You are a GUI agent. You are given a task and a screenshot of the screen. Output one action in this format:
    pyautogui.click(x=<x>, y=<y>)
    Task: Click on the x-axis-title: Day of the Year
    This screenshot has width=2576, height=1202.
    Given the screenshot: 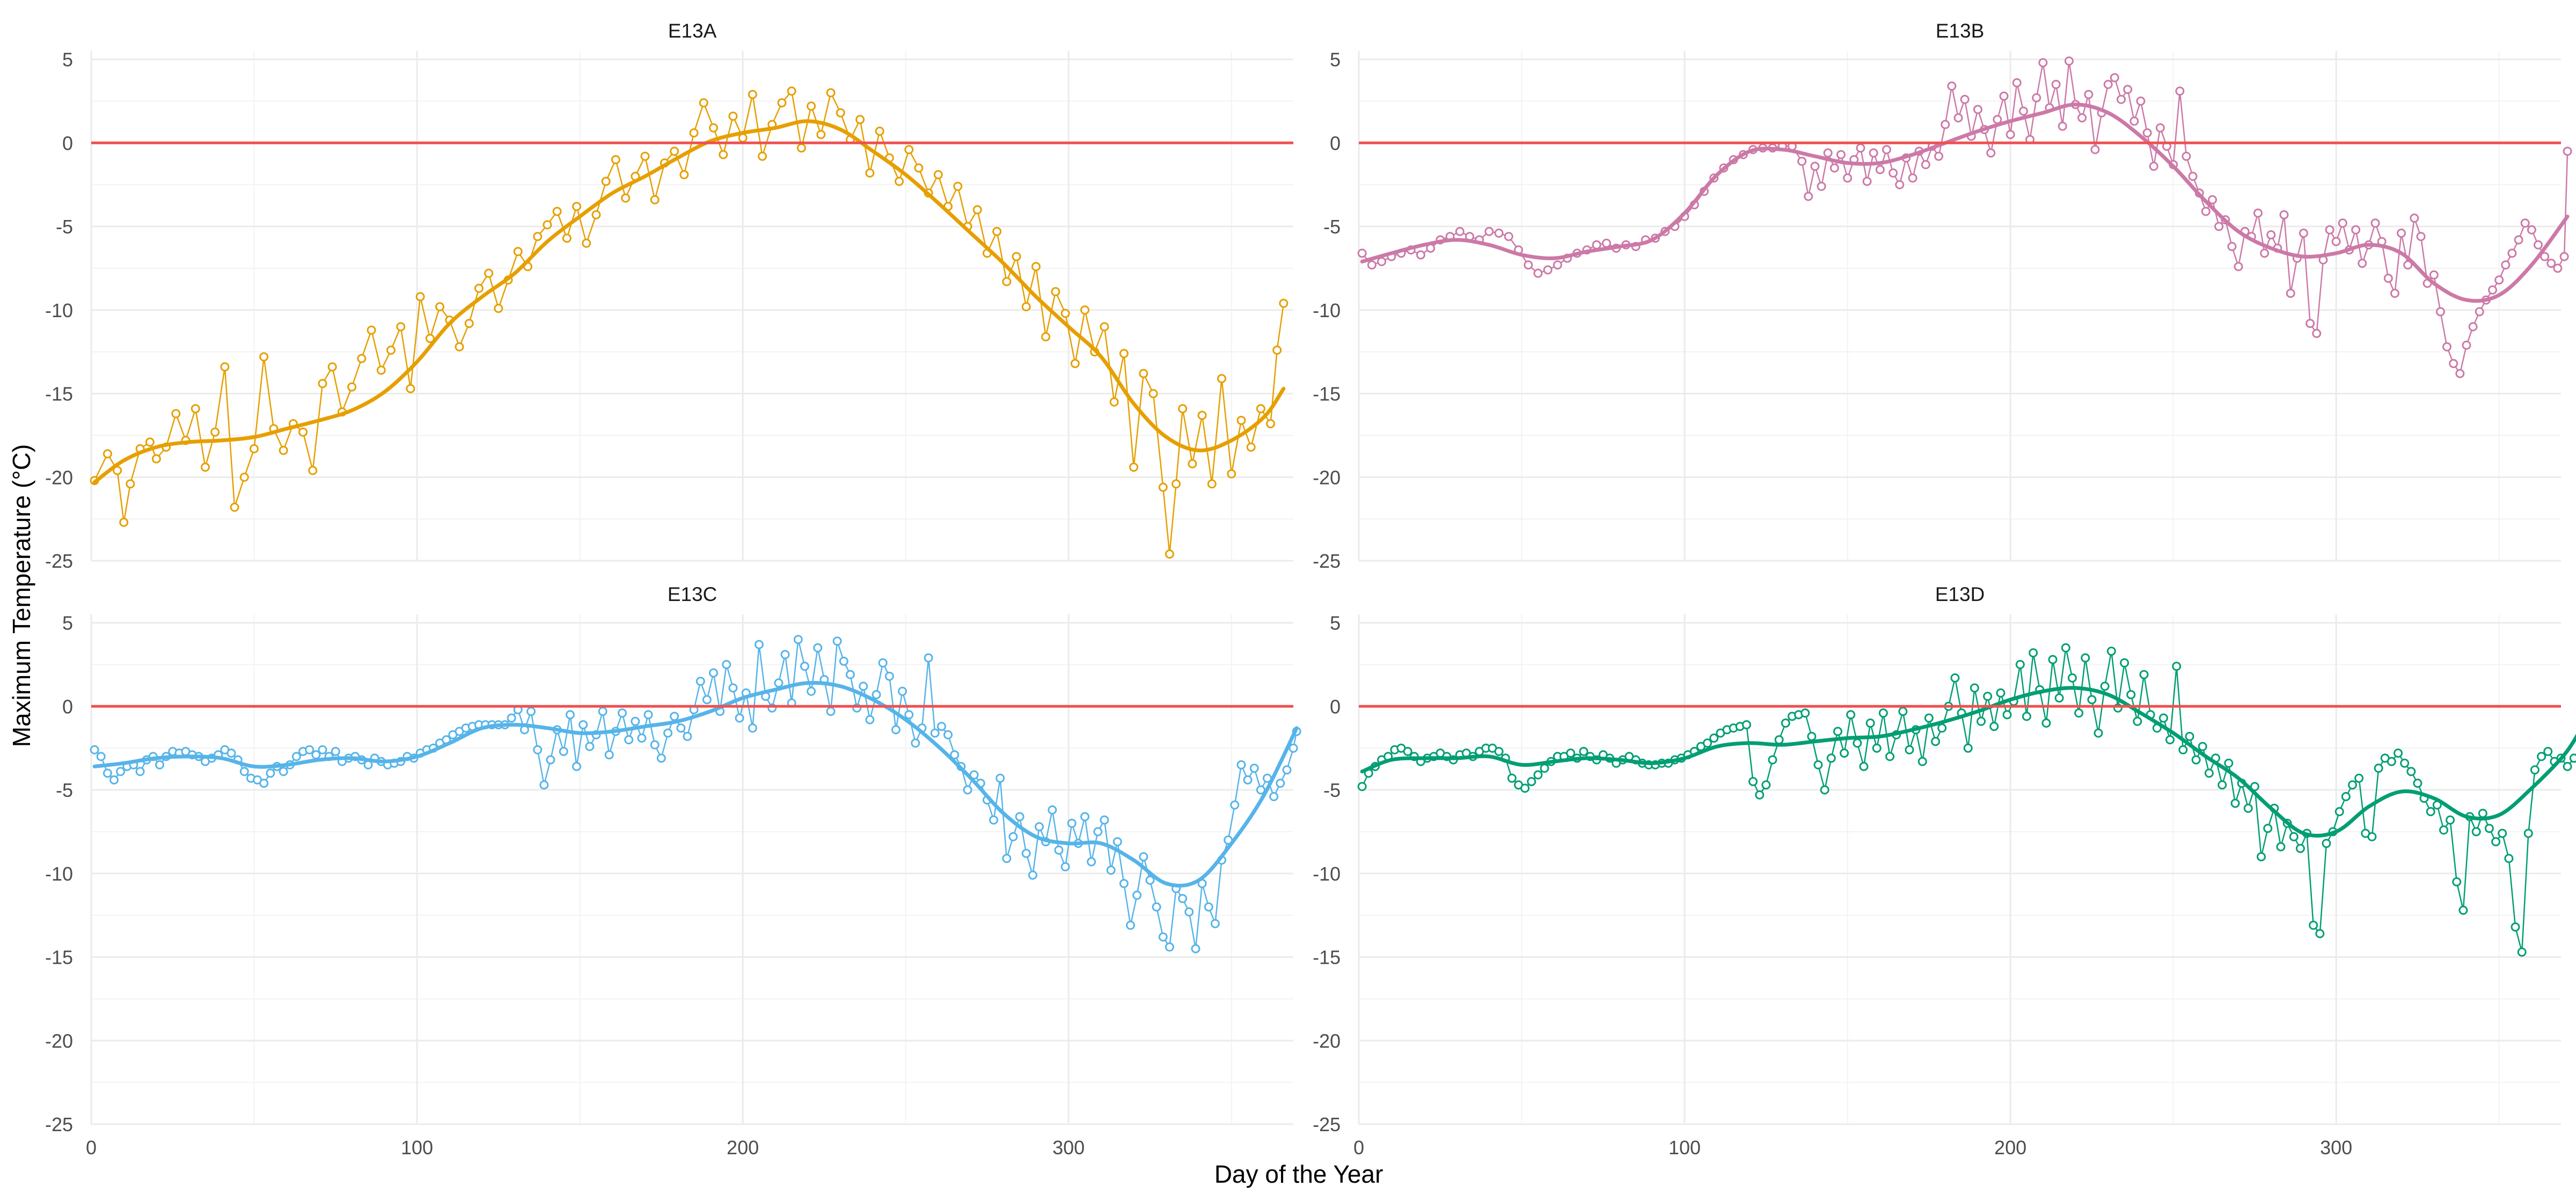 What is the action you would take?
    pyautogui.click(x=1299, y=1174)
    